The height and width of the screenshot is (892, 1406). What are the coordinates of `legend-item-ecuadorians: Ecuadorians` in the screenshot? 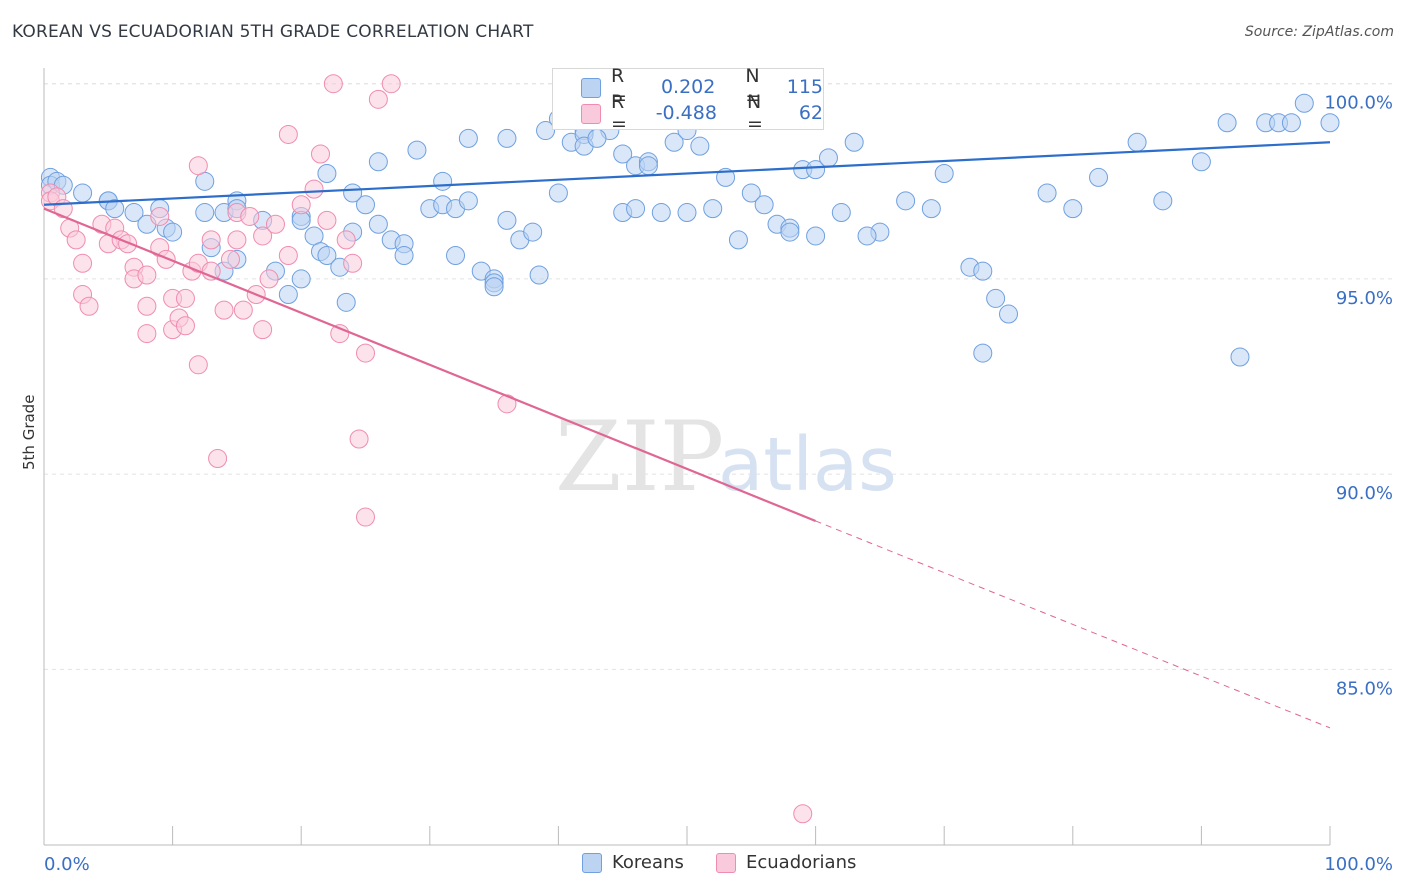 It's located at (786, 862).